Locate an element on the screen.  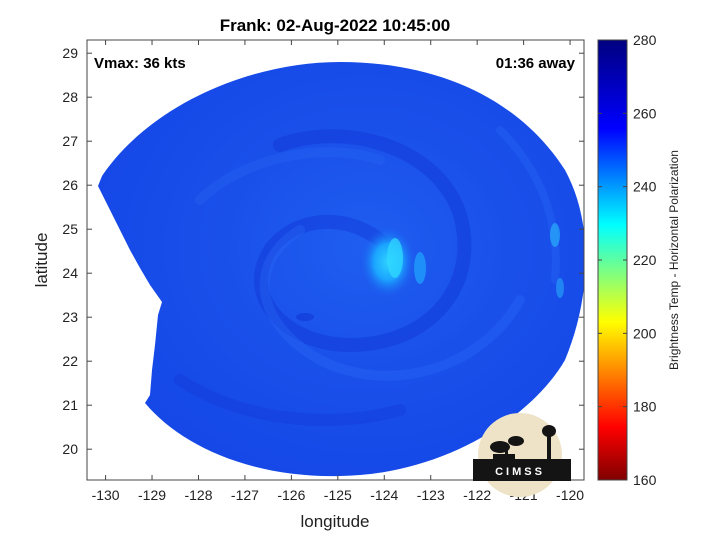
y-tick-label: 27 is located at coordinates (70, 141).